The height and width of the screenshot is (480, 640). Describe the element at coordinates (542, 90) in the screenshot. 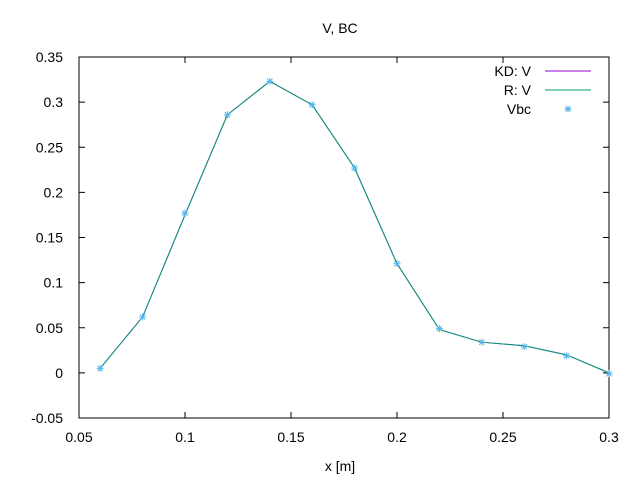

I see `legend: KD: V R: V Vbc` at that location.